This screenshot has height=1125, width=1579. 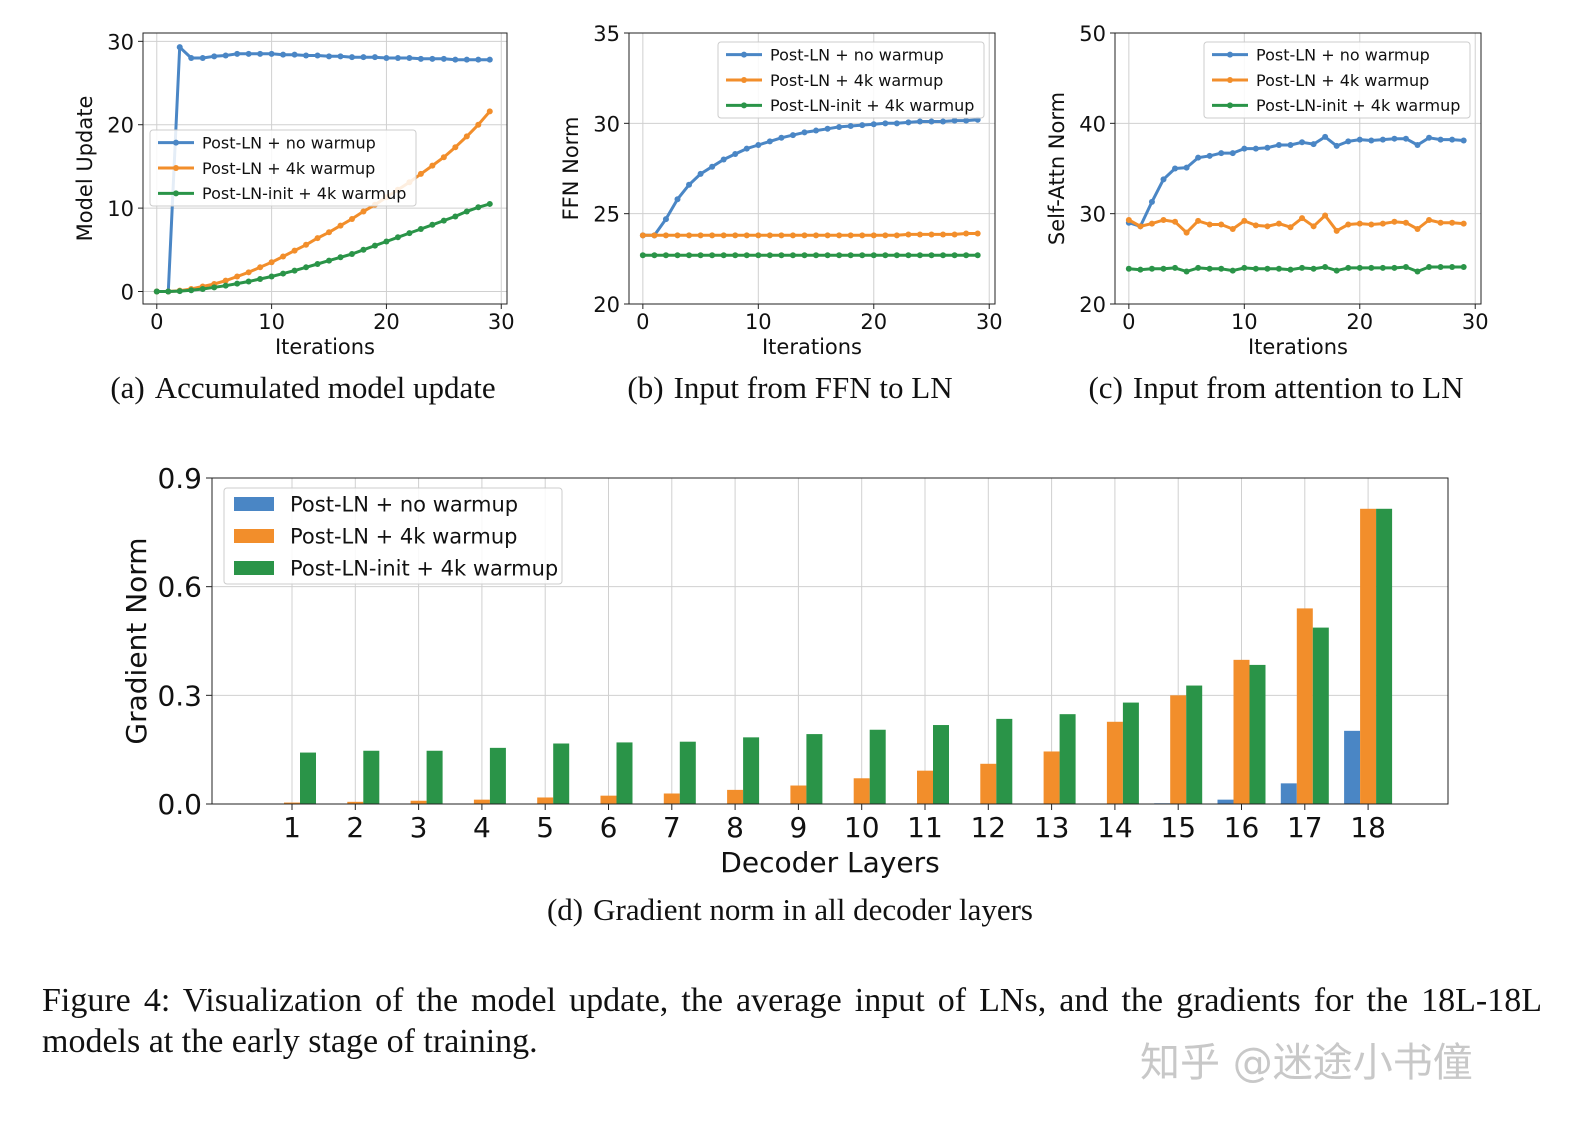 I want to click on x-tick-label: 12, so click(x=988, y=827).